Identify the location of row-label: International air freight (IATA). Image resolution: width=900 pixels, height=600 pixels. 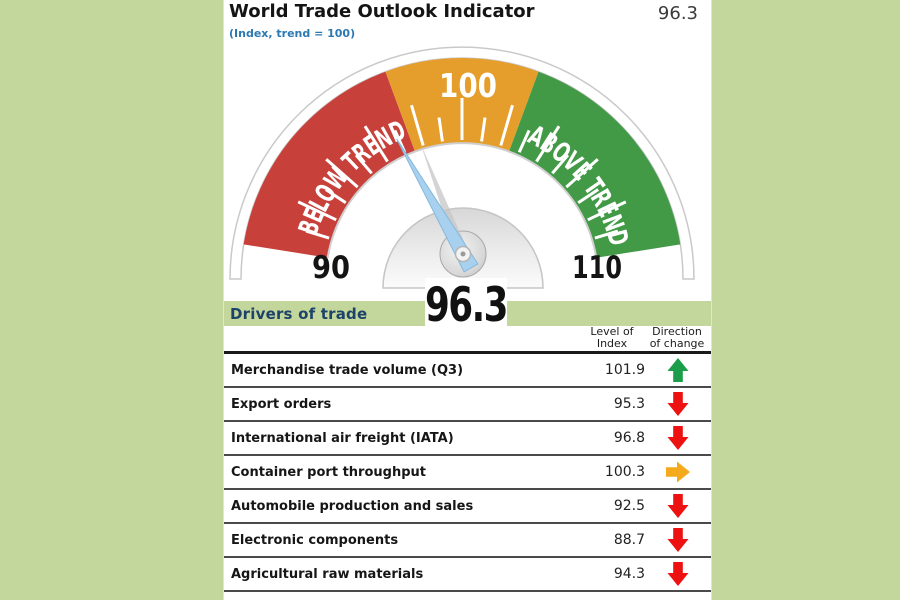
(342, 438).